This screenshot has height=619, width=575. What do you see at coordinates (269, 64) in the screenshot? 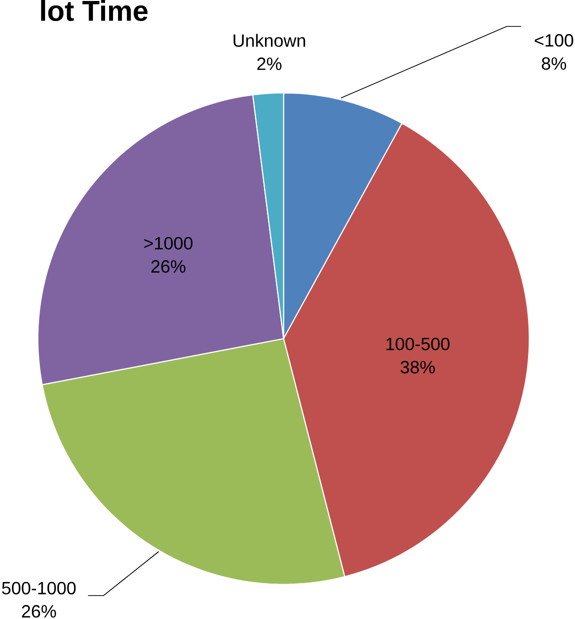
I see `data-label: 2%` at bounding box center [269, 64].